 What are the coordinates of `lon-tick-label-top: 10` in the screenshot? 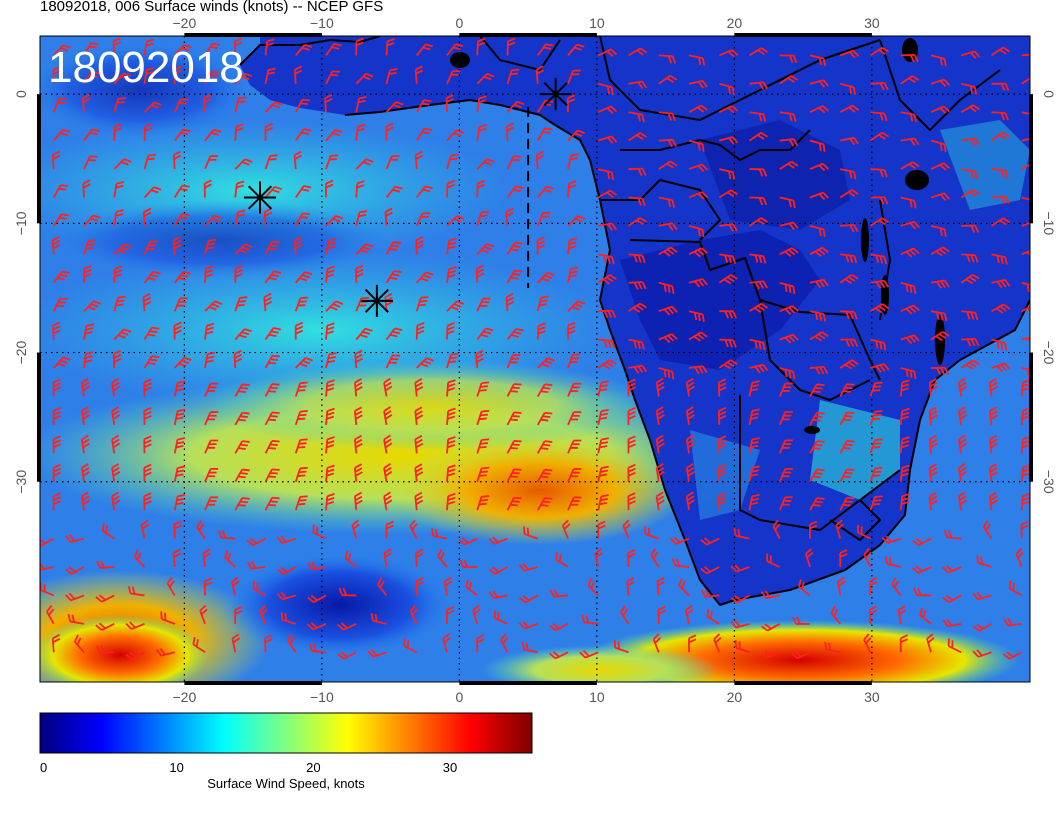 It's located at (597, 23).